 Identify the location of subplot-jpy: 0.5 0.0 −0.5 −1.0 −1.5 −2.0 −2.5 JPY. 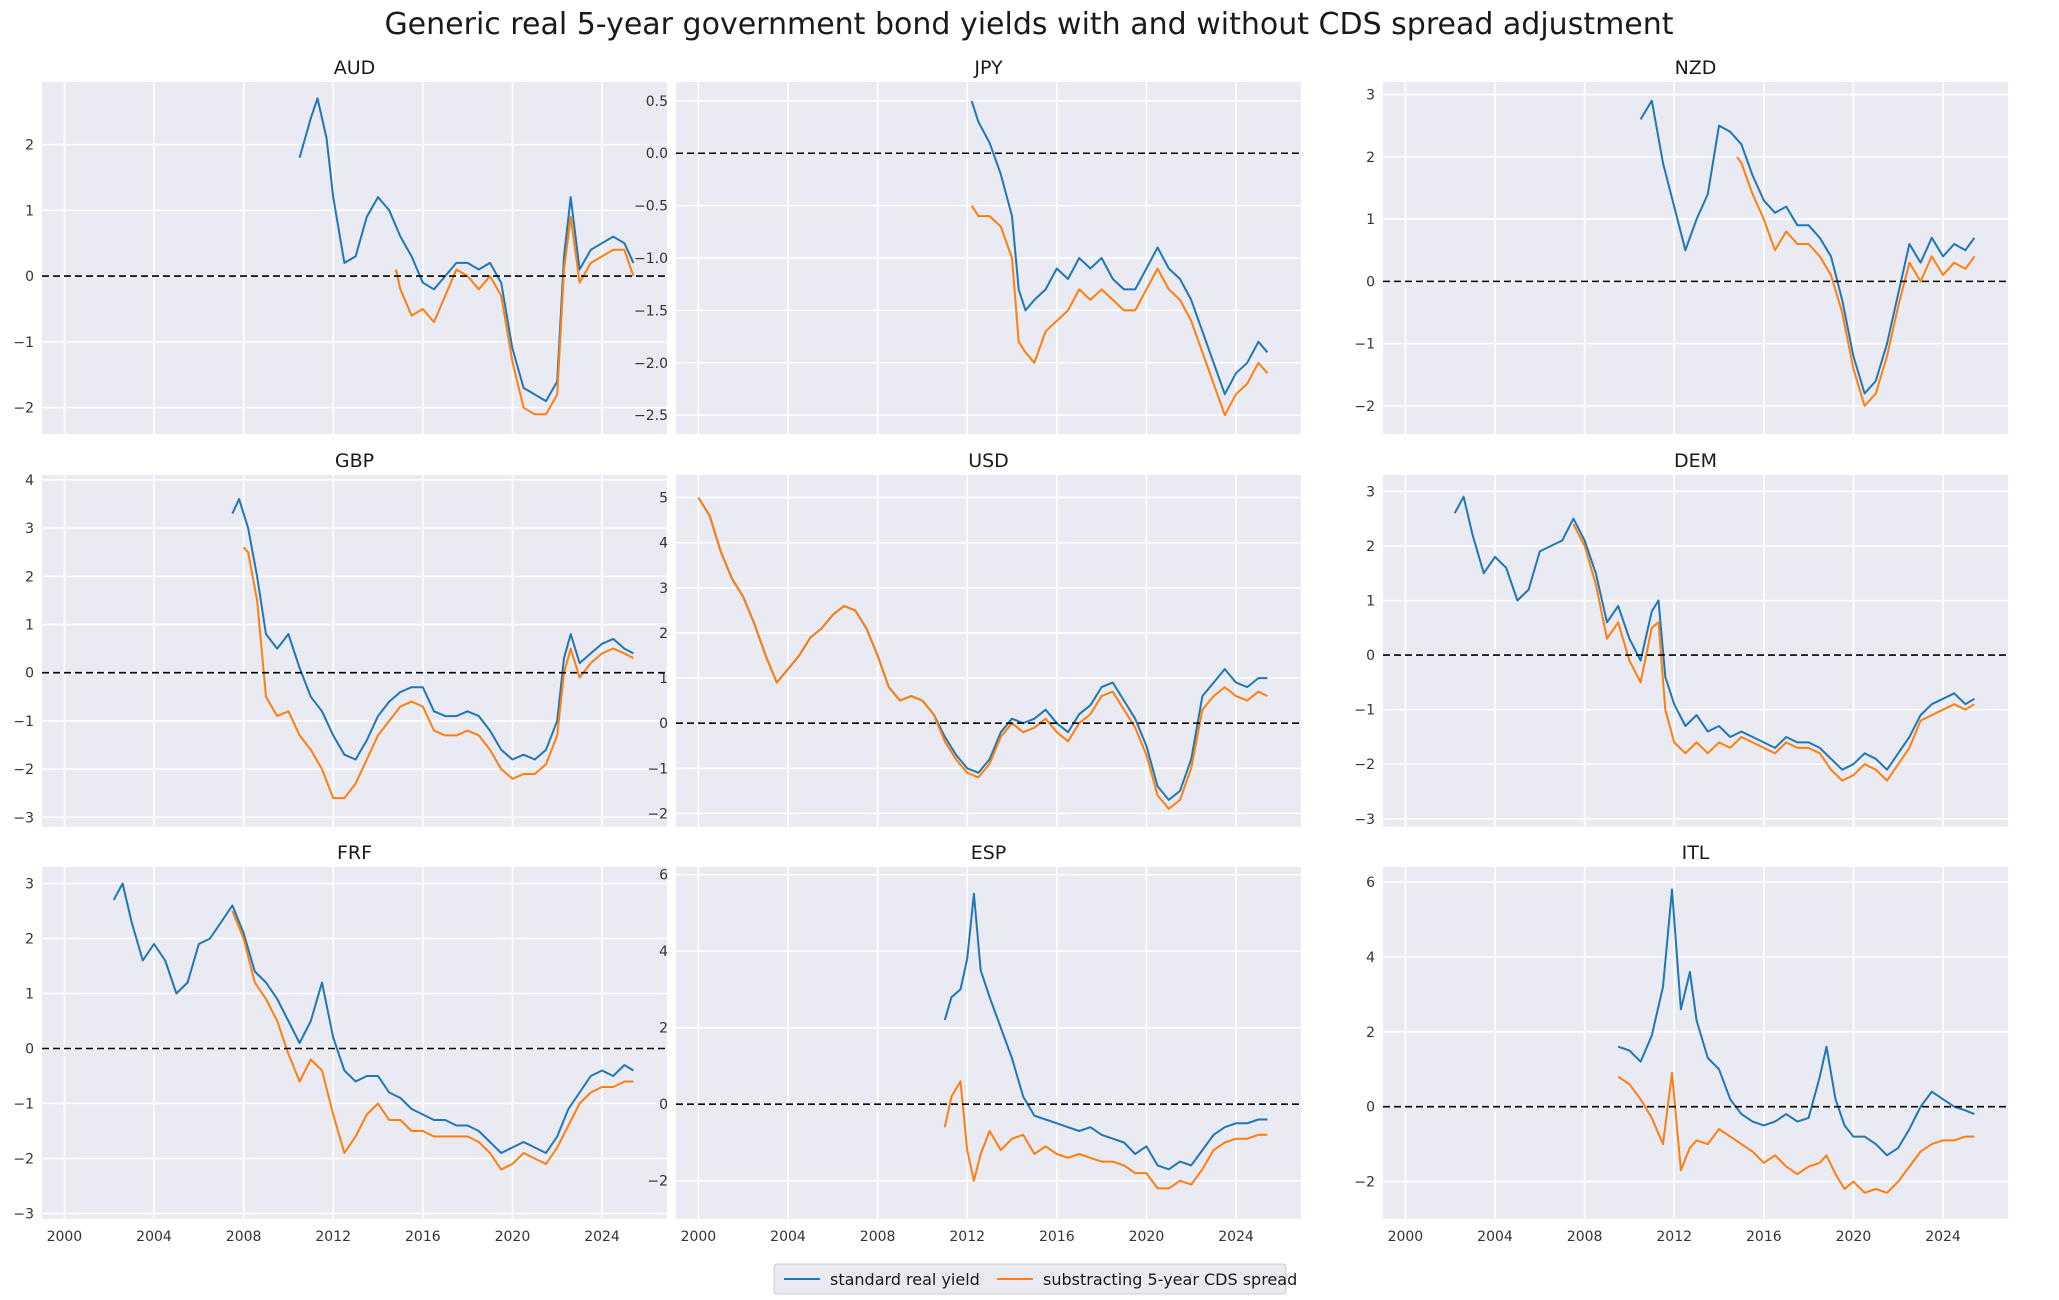
(967, 245).